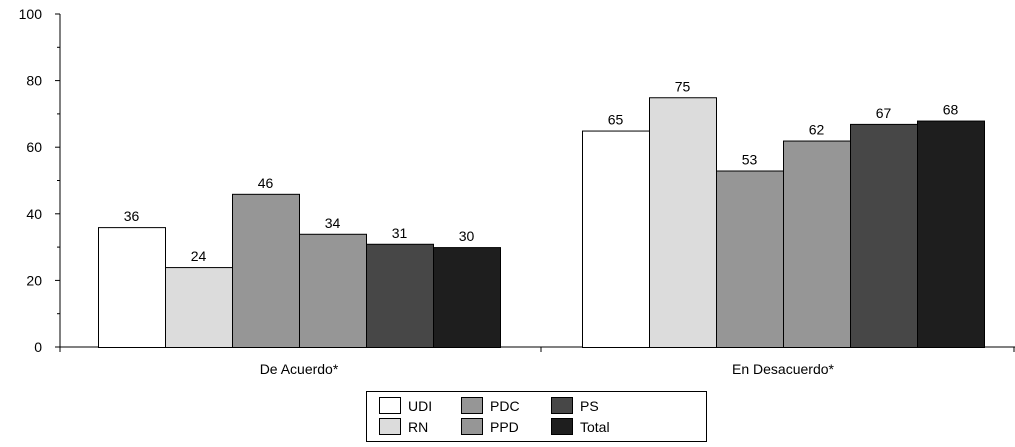 This screenshot has height=447, width=1015. I want to click on data-label: 31, so click(400, 233).